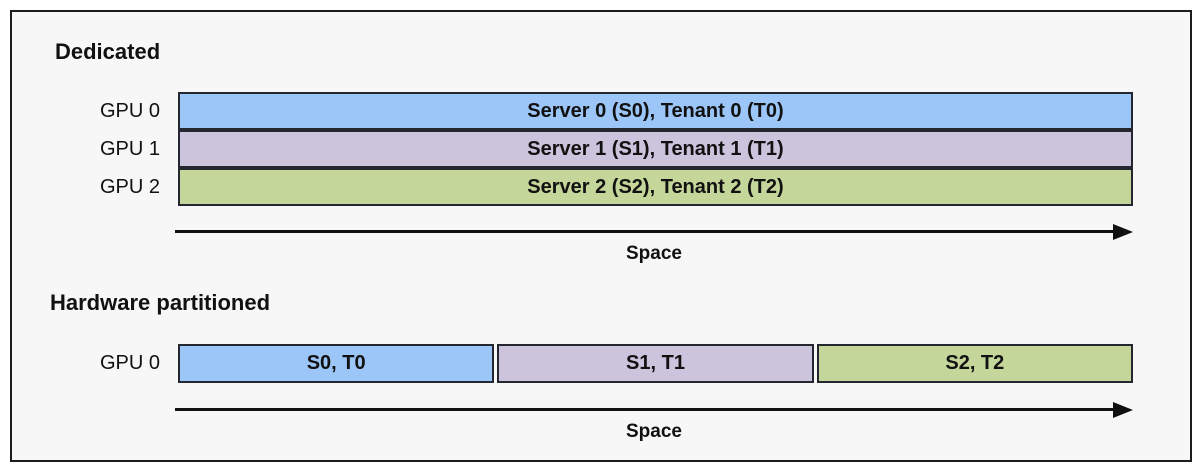 Image resolution: width=1202 pixels, height=474 pixels. What do you see at coordinates (1123, 232) in the screenshot?
I see `arrow-head-icon-top` at bounding box center [1123, 232].